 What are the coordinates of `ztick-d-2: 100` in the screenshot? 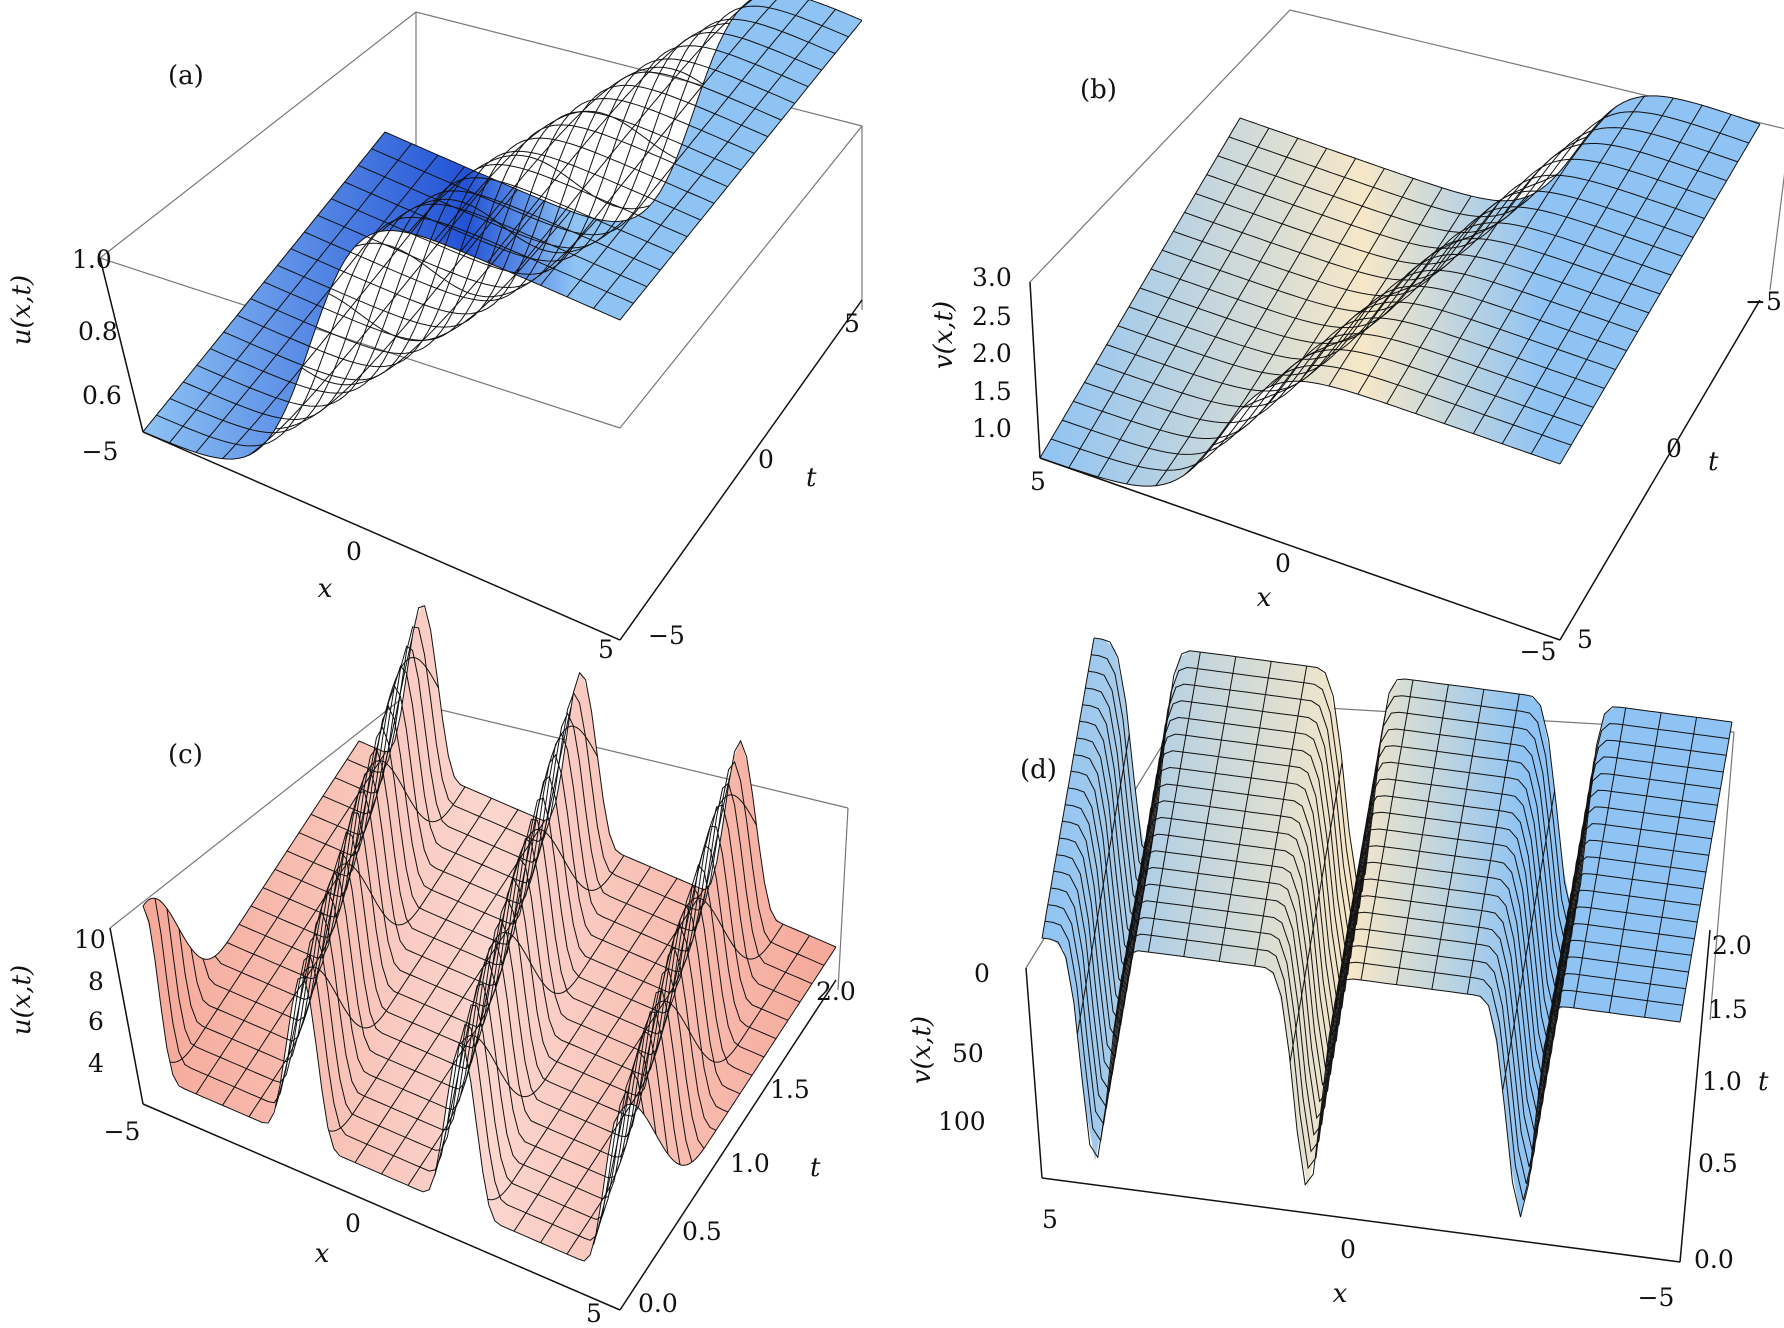 It's located at (962, 1121).